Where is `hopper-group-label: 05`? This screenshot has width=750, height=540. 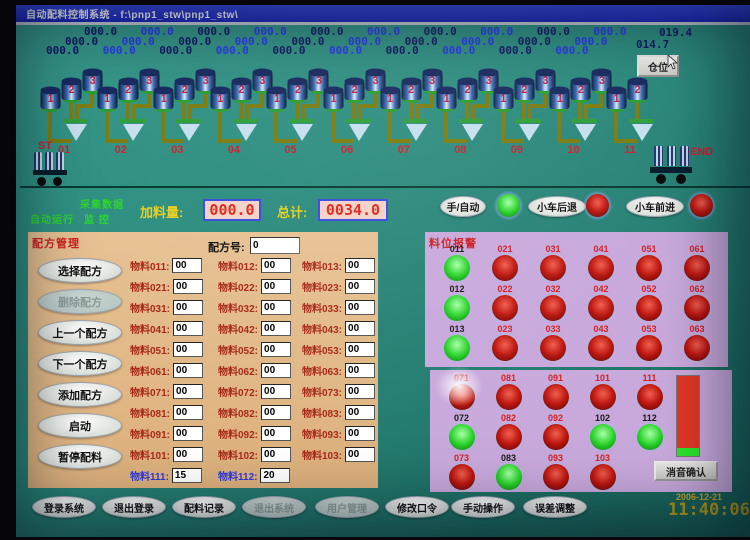
hopper-group-label: 05 is located at coordinates (290, 150).